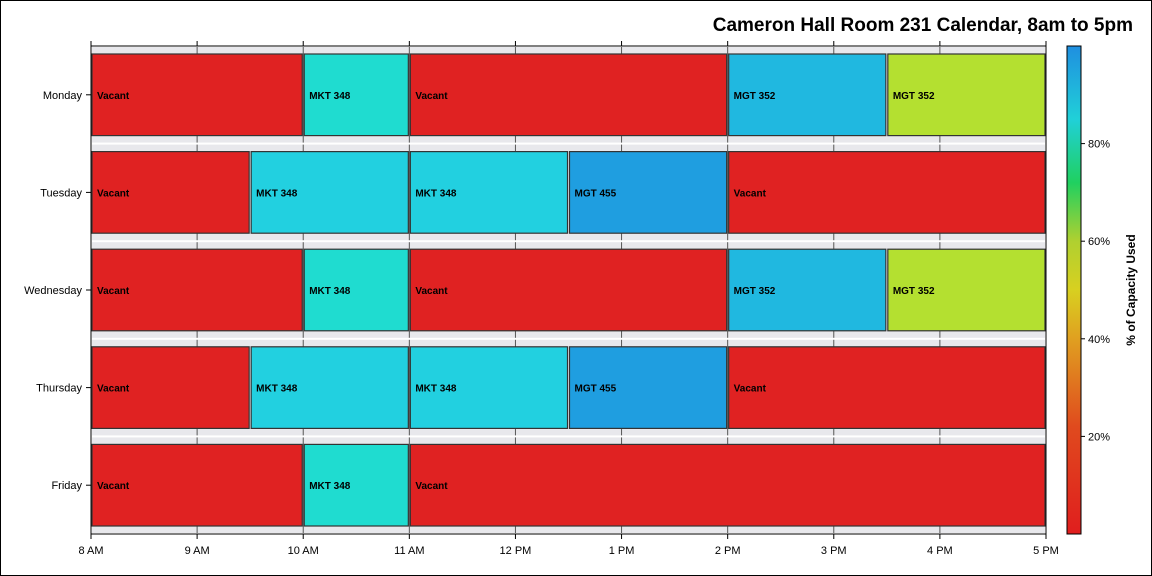 The image size is (1152, 576). What do you see at coordinates (940, 551) in the screenshot?
I see `x-tick-label: 4 PM` at bounding box center [940, 551].